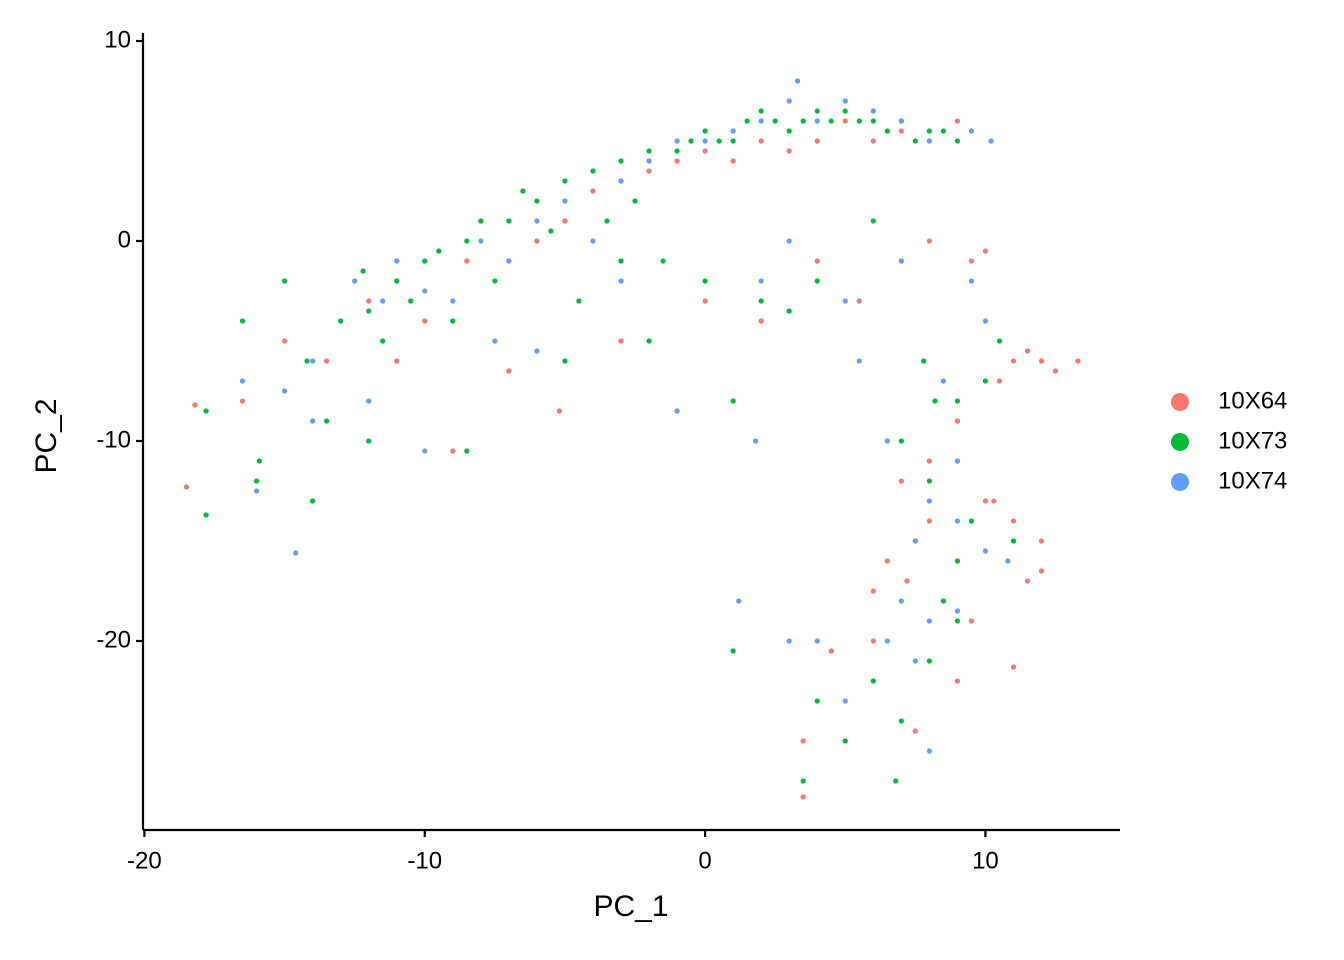  Describe the element at coordinates (113, 639) in the screenshot. I see `y-tick-label: -20` at that location.